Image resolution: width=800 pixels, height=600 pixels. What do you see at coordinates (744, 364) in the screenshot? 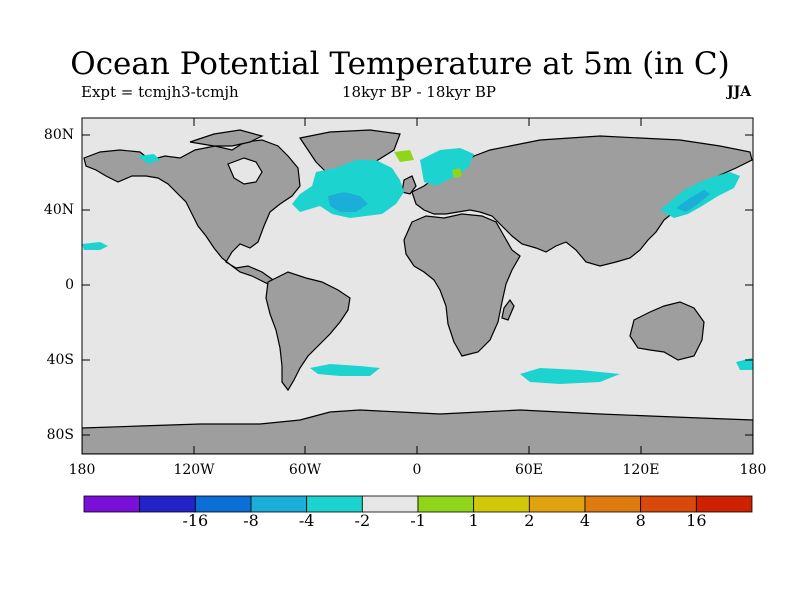
I see `cooling-patch-southern-pacific` at bounding box center [744, 364].